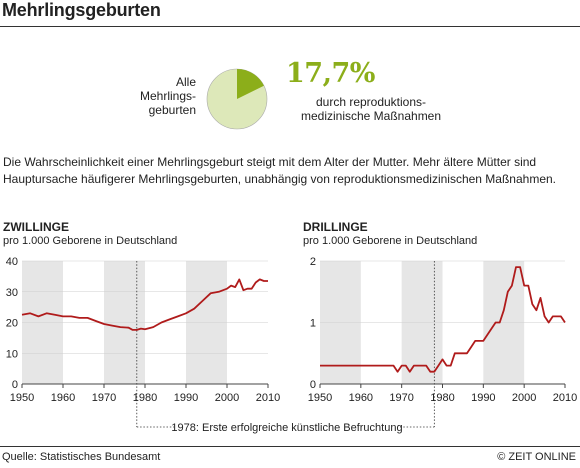  I want to click on triplets-x-tick-label: 2000, so click(524, 398).